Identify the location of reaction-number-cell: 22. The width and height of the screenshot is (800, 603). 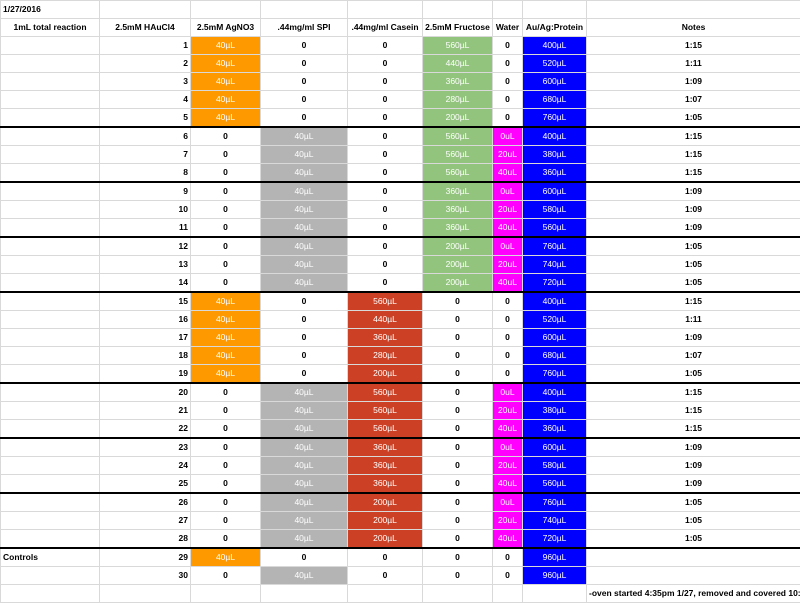
(145, 429).